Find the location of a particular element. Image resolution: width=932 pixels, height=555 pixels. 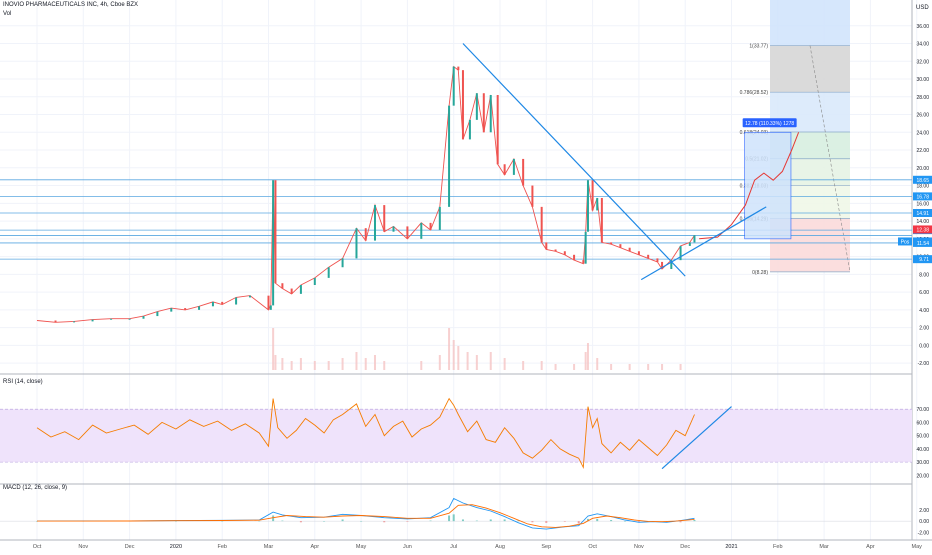

time-axis-label: Dec is located at coordinates (685, 547).